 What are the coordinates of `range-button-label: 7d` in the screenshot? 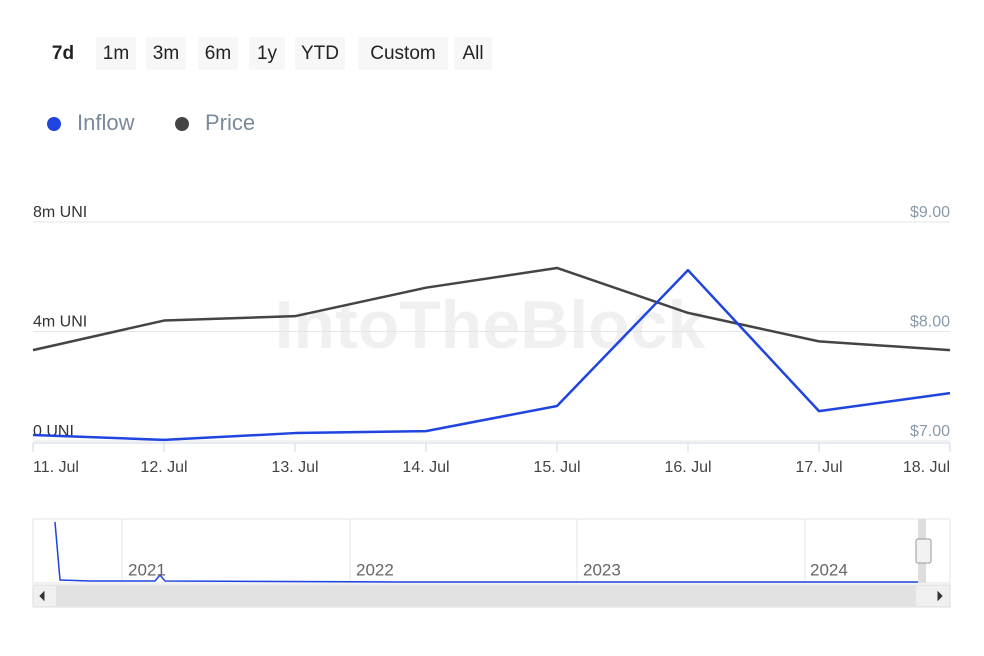 It's located at (63, 53).